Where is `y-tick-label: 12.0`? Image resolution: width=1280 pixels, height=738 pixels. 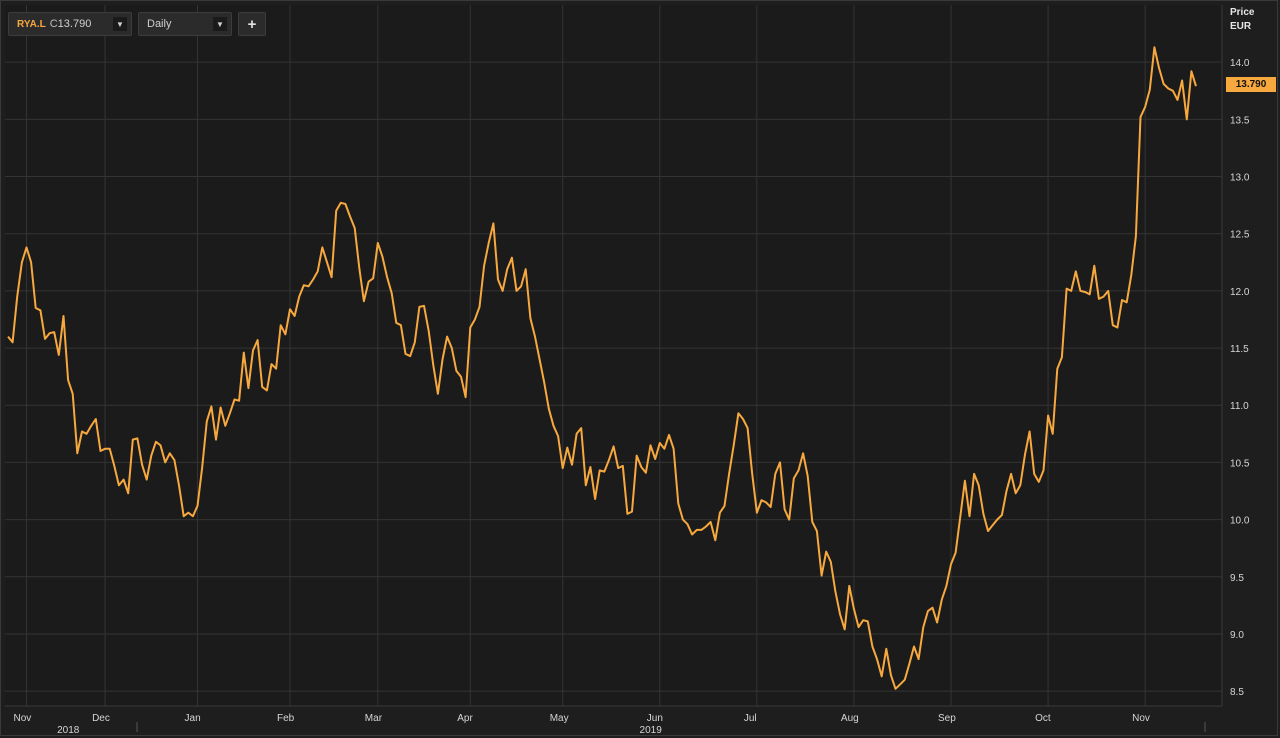
y-tick-label: 12.0 is located at coordinates (1240, 292).